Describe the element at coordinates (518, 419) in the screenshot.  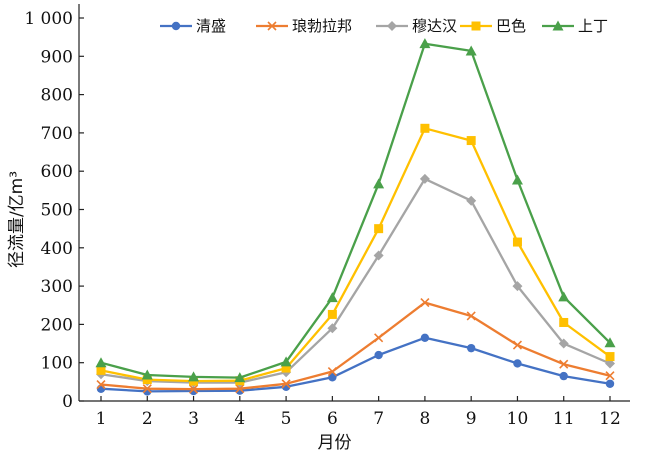
I see `x-tick-label: 10` at that location.